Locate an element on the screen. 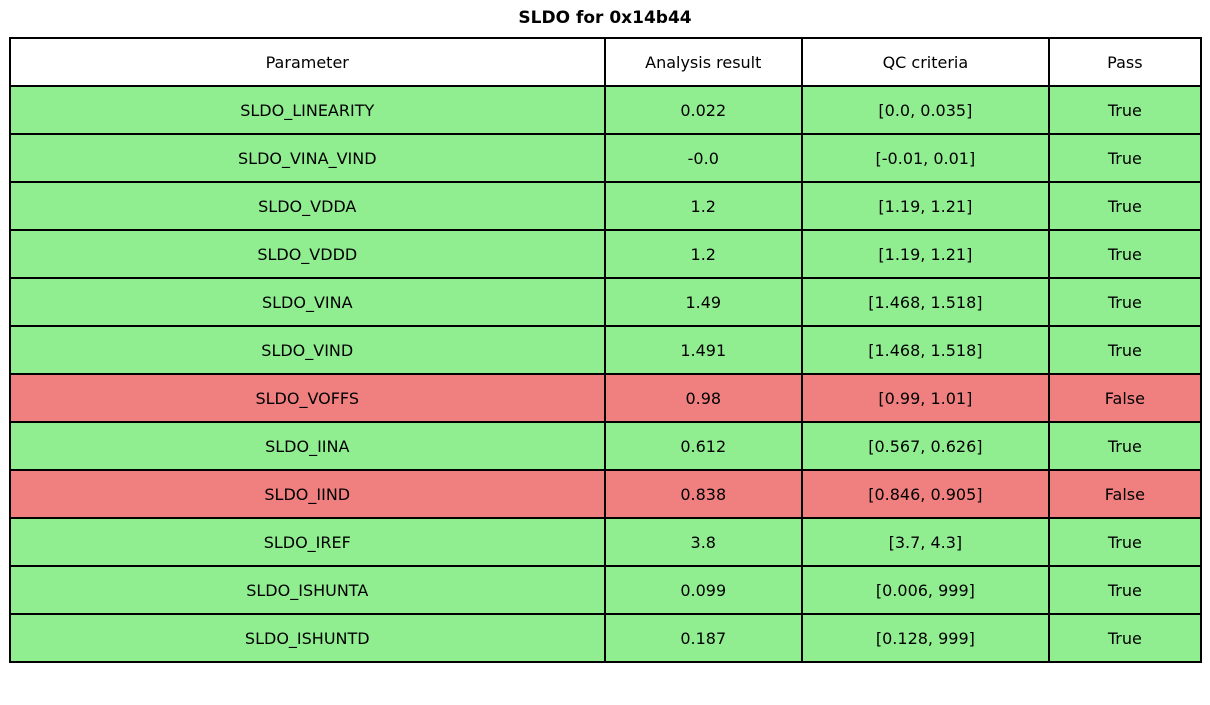  parameter-cell: SLDO_IREF is located at coordinates (307, 542).